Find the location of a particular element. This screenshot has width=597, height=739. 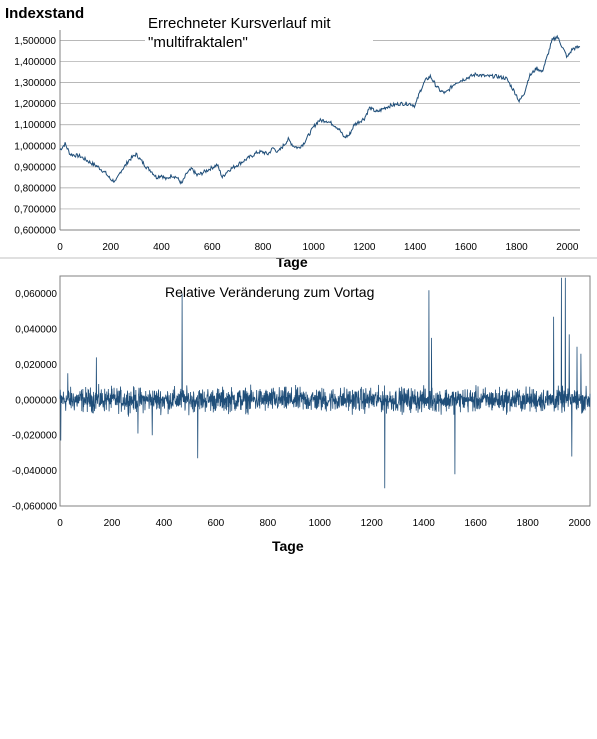

top-x-tick-label: 1000 is located at coordinates (314, 247).